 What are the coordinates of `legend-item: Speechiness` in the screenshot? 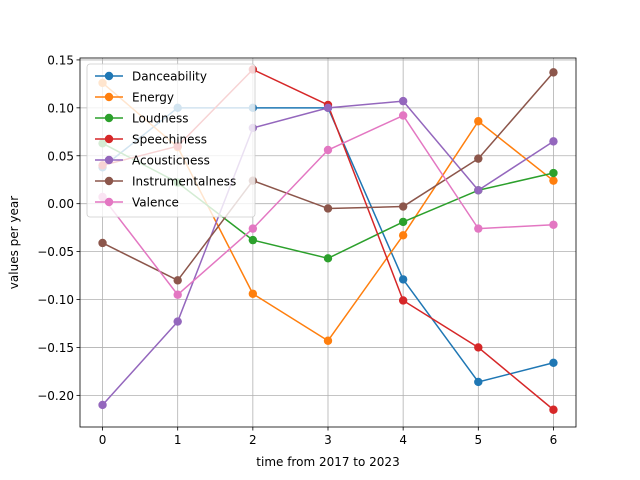 It's located at (151, 140).